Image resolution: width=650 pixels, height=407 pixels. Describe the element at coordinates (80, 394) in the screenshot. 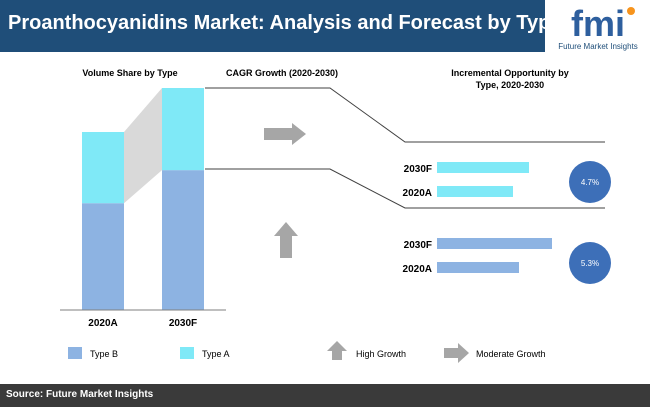

I see `source-note: Source: Future Market Insights` at that location.